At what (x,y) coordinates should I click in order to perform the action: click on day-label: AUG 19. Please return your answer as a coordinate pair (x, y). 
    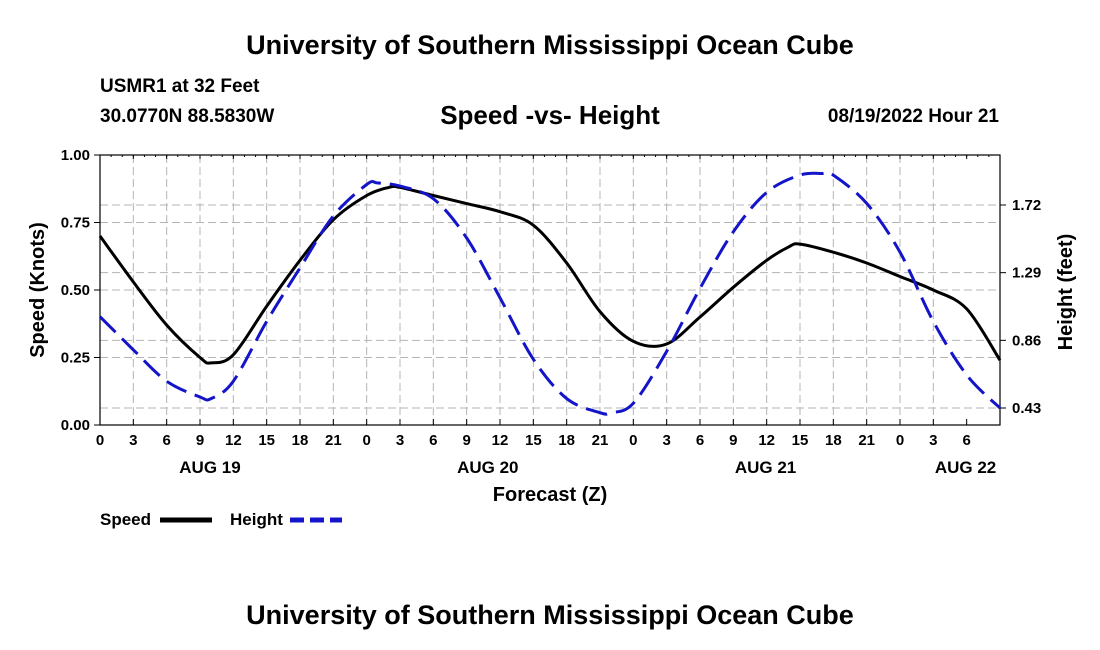
    Looking at the image, I should click on (209, 467).